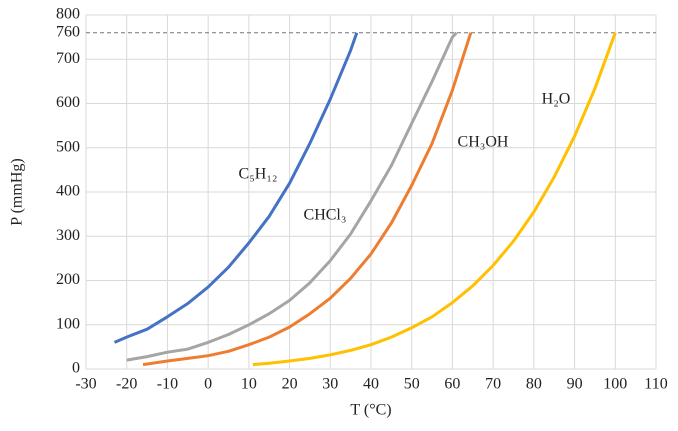 This screenshot has height=431, width=678. Describe the element at coordinates (258, 174) in the screenshot. I see `series-label: C₅H₁₂` at that location.